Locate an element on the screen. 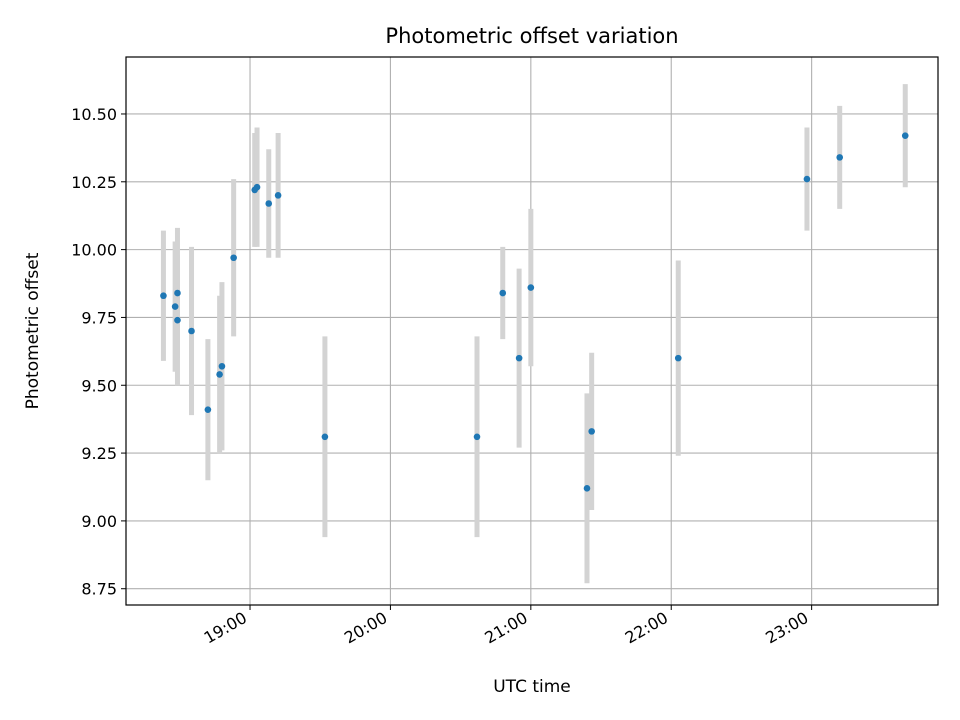  y-tick-label: 10.00 is located at coordinates (94, 250).